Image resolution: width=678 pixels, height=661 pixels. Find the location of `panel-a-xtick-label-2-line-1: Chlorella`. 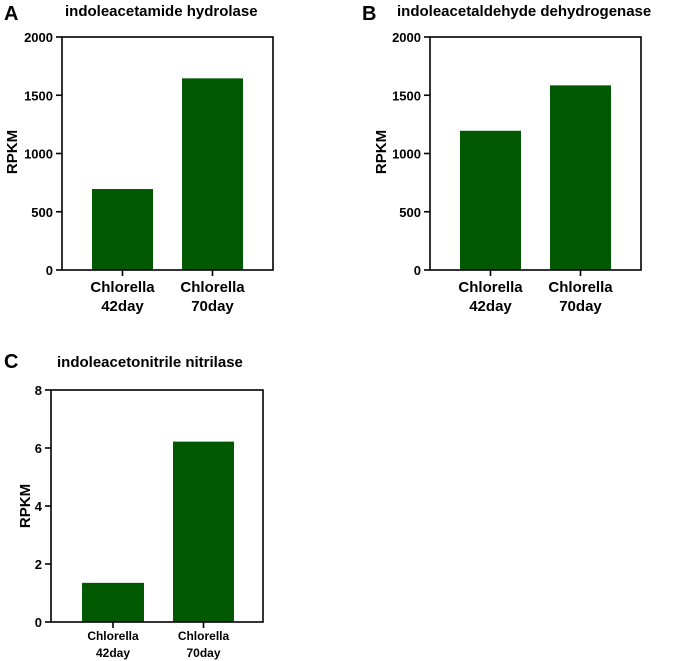

panel-a-xtick-label-2-line-1: Chlorella is located at coordinates (212, 287).